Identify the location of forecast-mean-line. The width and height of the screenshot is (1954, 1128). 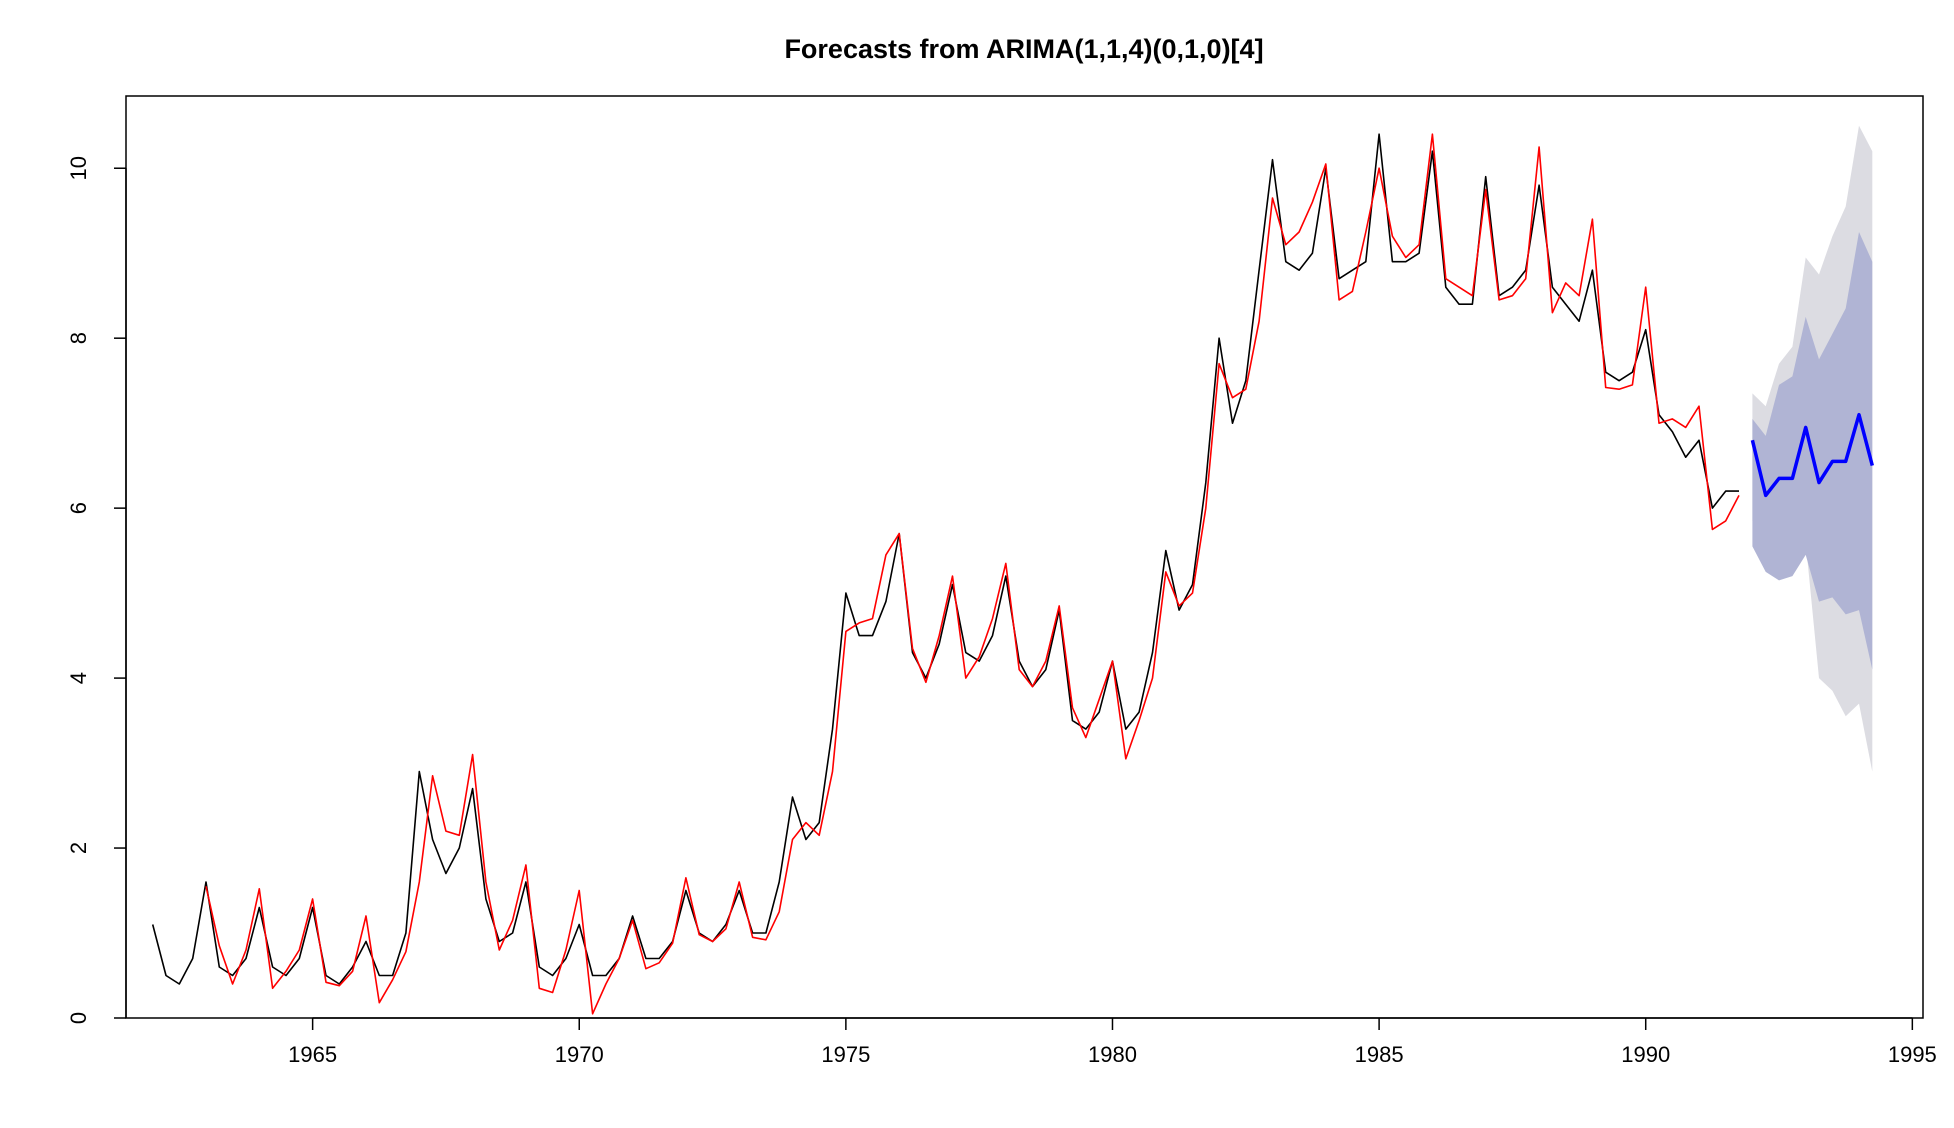
(1812, 455).